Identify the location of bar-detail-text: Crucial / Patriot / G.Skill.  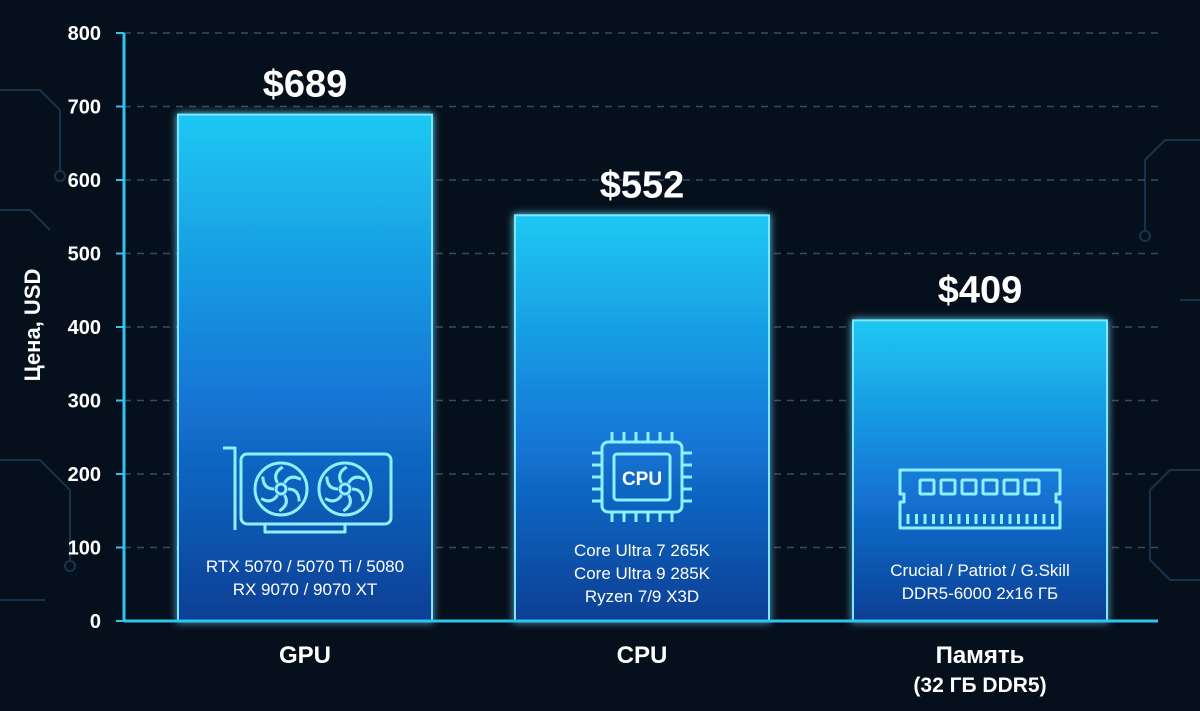
(980, 570).